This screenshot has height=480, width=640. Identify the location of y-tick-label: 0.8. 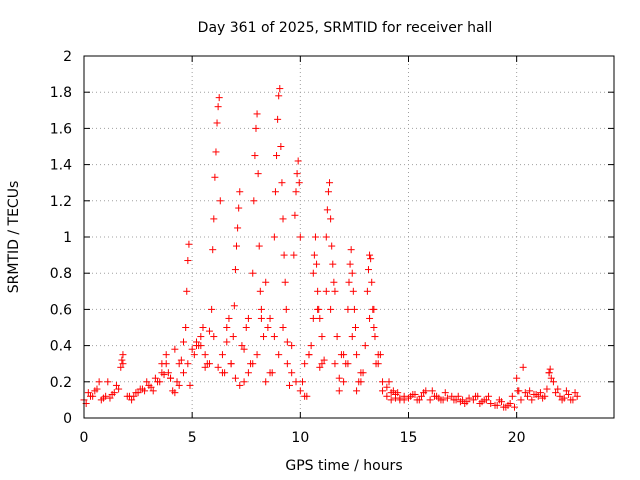
(61, 274).